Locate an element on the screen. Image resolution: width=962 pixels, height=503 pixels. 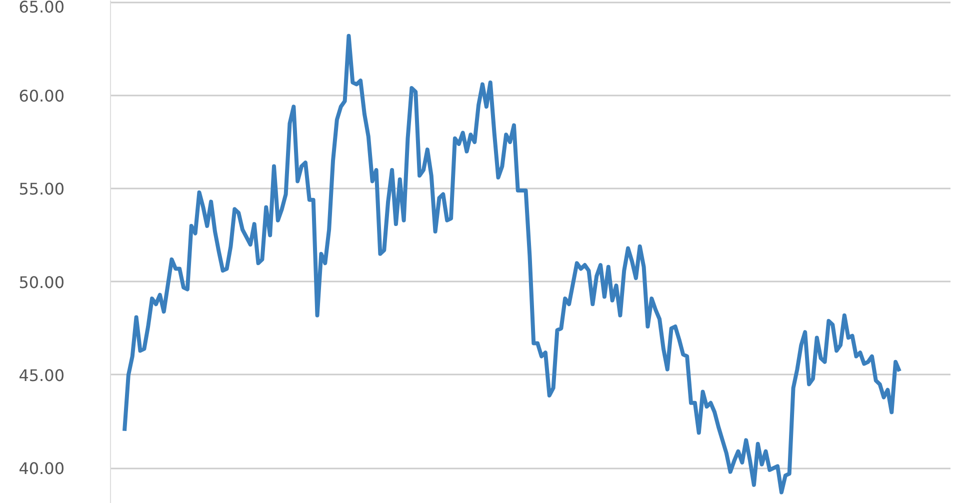
y-tick-label: 45.00 is located at coordinates (41, 375).